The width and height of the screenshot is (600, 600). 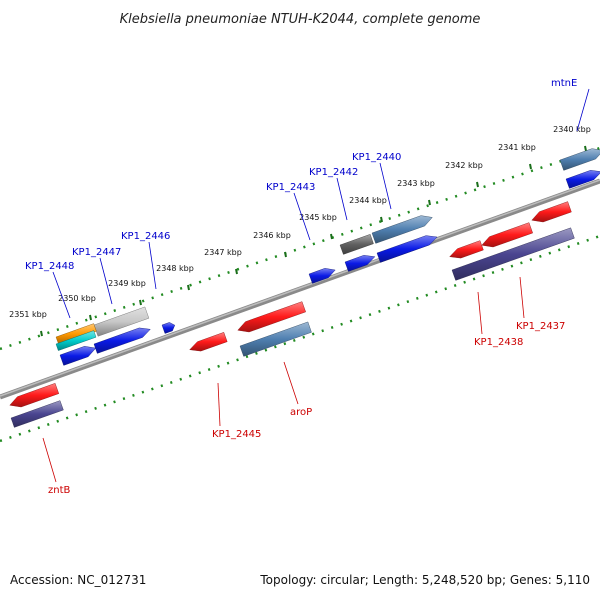 What do you see at coordinates (175, 268) in the screenshot?
I see `kbp-tick-label: 2348 kbp` at bounding box center [175, 268].